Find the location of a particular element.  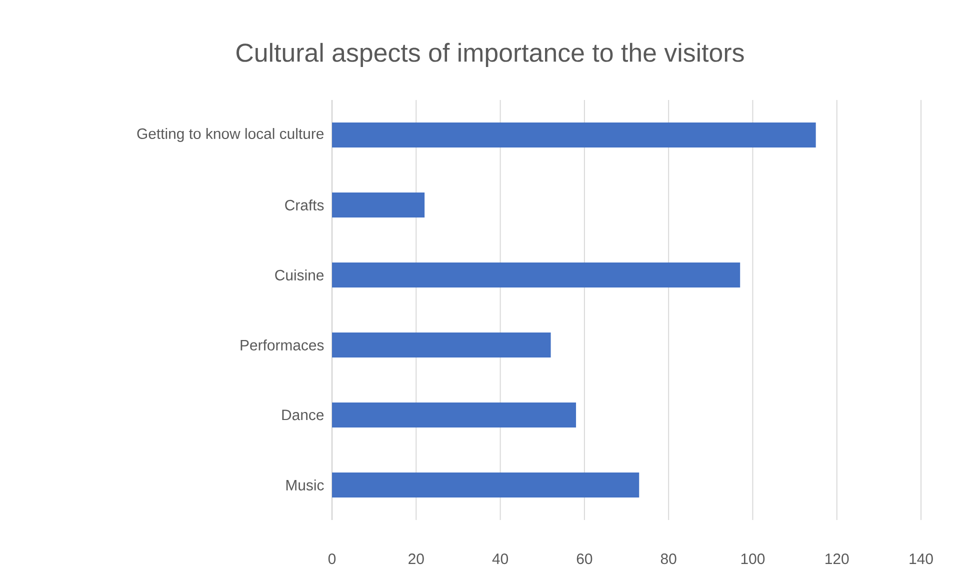

x-tick-label: 20 is located at coordinates (416, 559).